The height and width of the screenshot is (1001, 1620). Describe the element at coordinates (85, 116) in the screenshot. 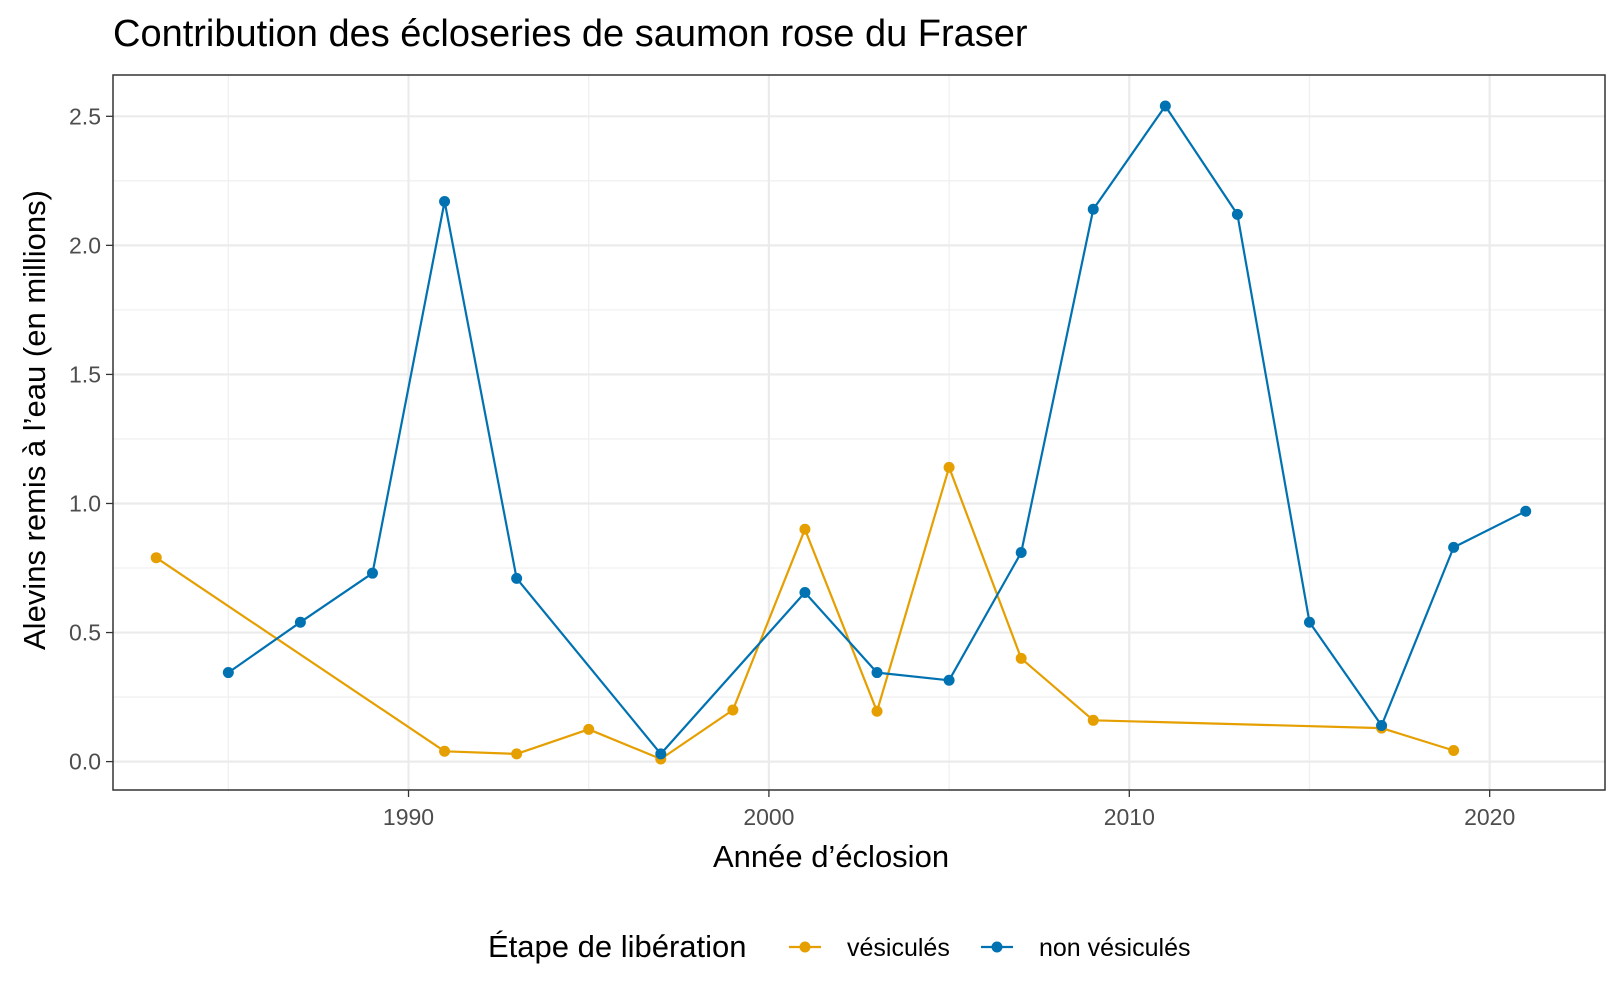

I see `y-tick-label: 2.5` at that location.